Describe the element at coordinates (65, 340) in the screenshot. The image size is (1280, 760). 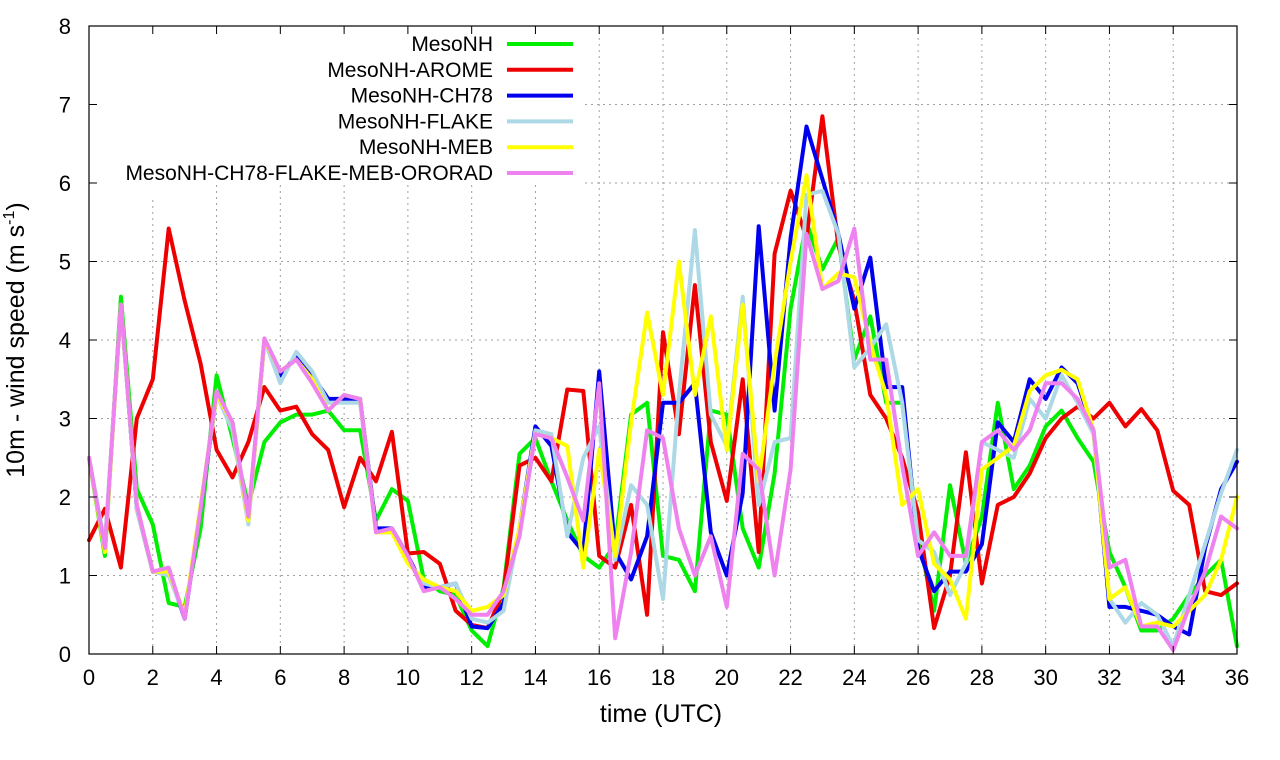
I see `y-tick-label-4: 4` at that location.